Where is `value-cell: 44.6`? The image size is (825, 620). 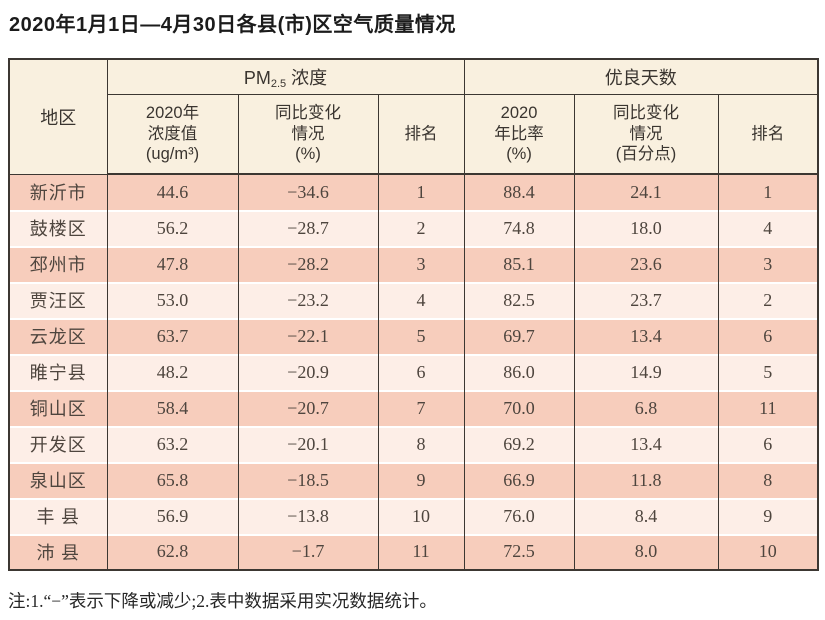
value-cell: 44.6 is located at coordinates (172, 192).